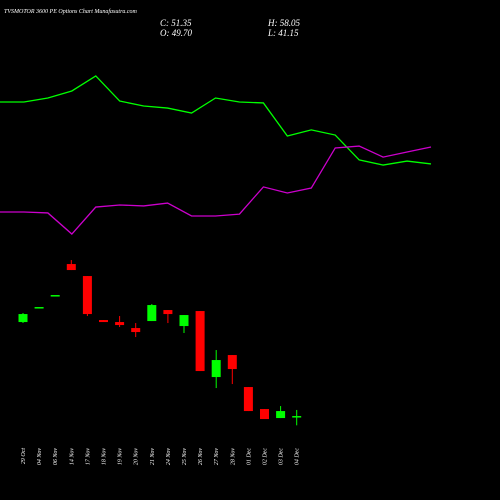  Describe the element at coordinates (168, 457) in the screenshot. I see `x-tick-label: 24 Nov` at that location.